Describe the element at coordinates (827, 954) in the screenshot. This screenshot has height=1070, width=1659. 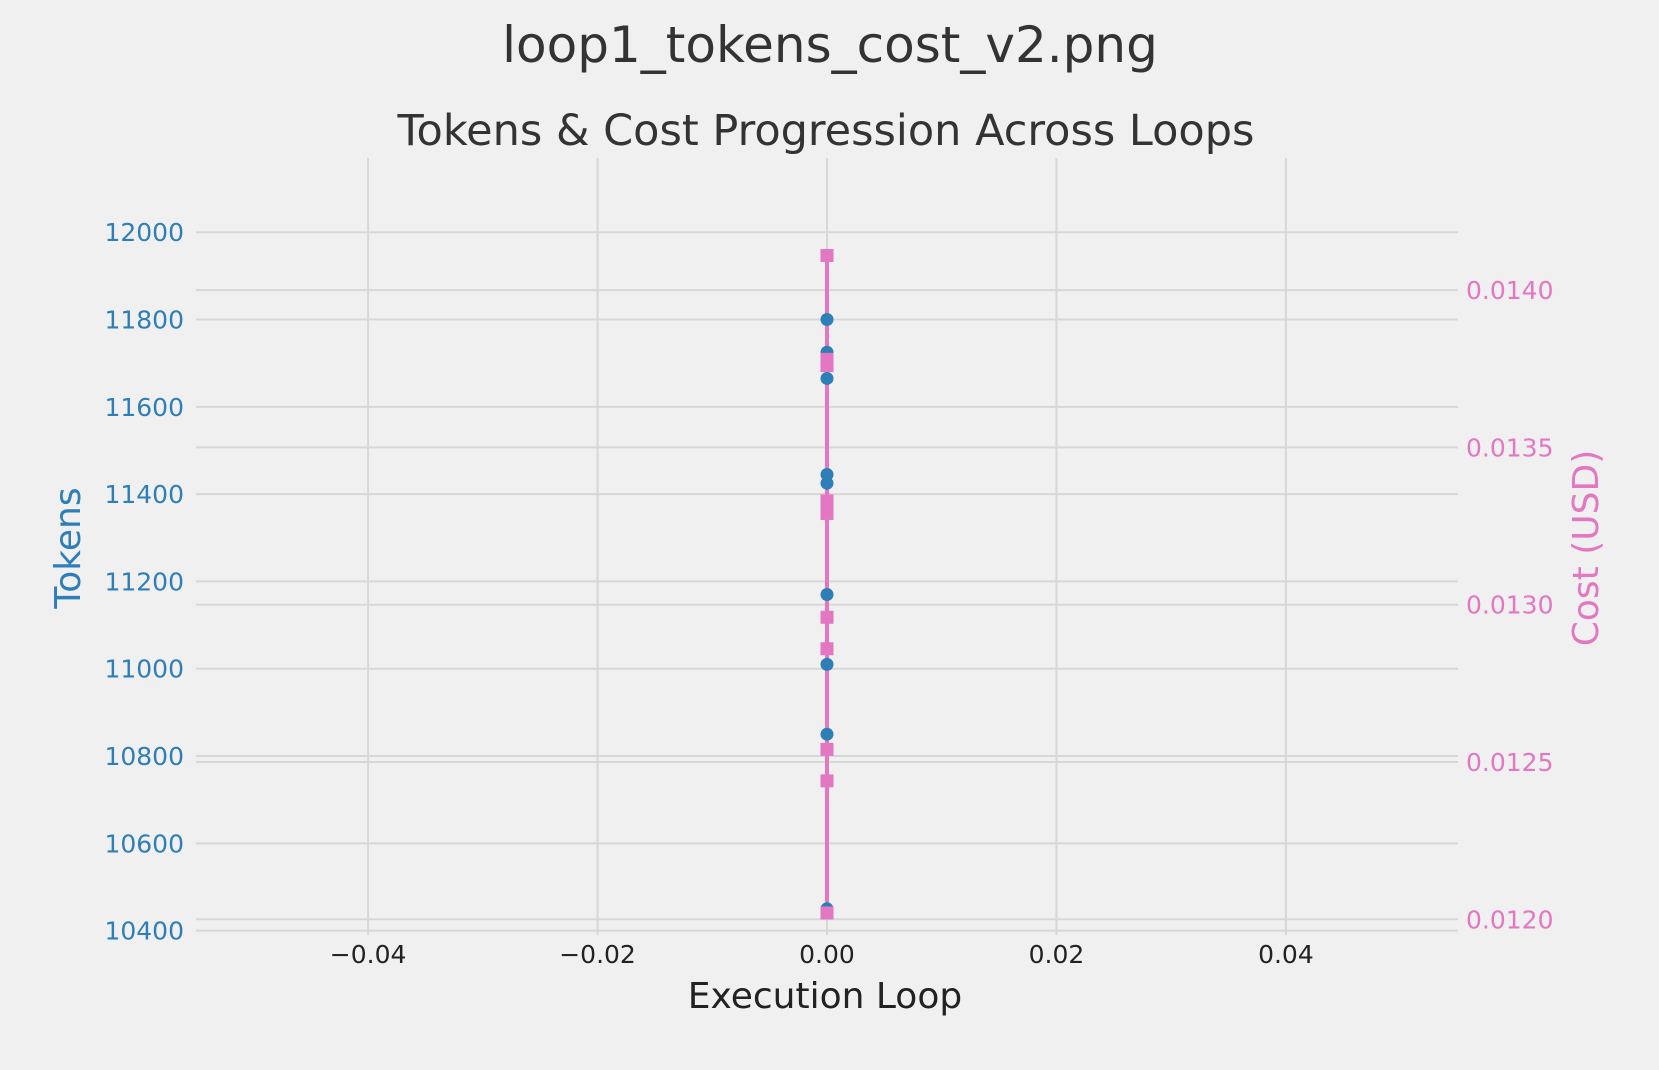
I see `x-tick-label: 0.00` at that location.